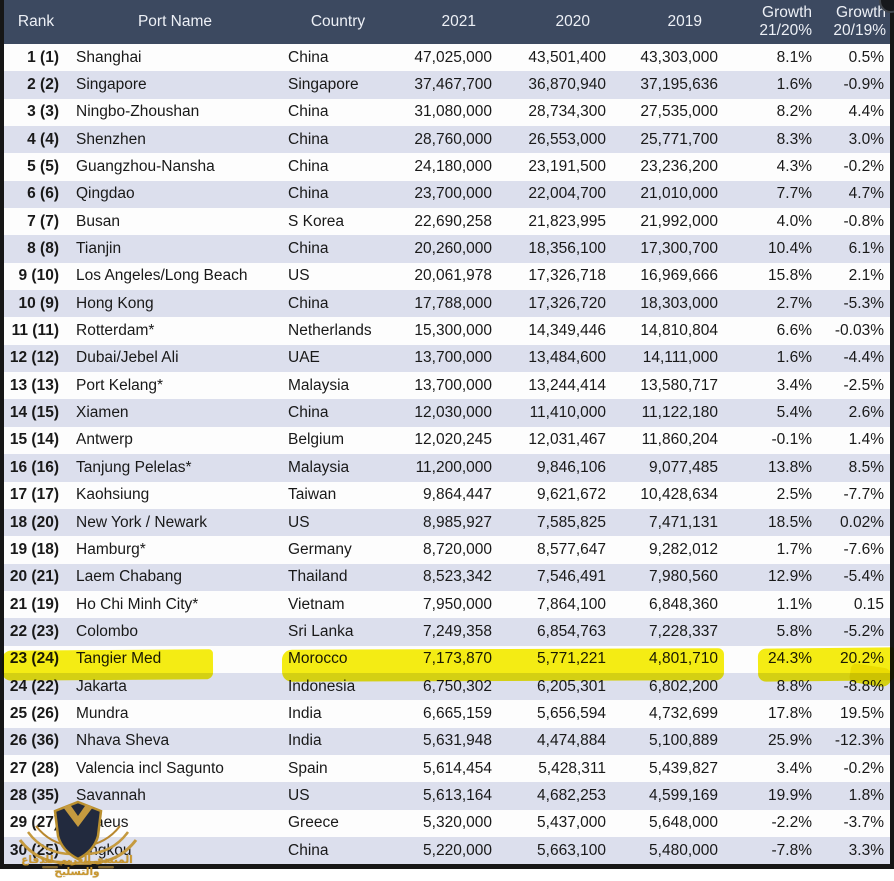  I want to click on column-header-rank: Rank, so click(36, 22).